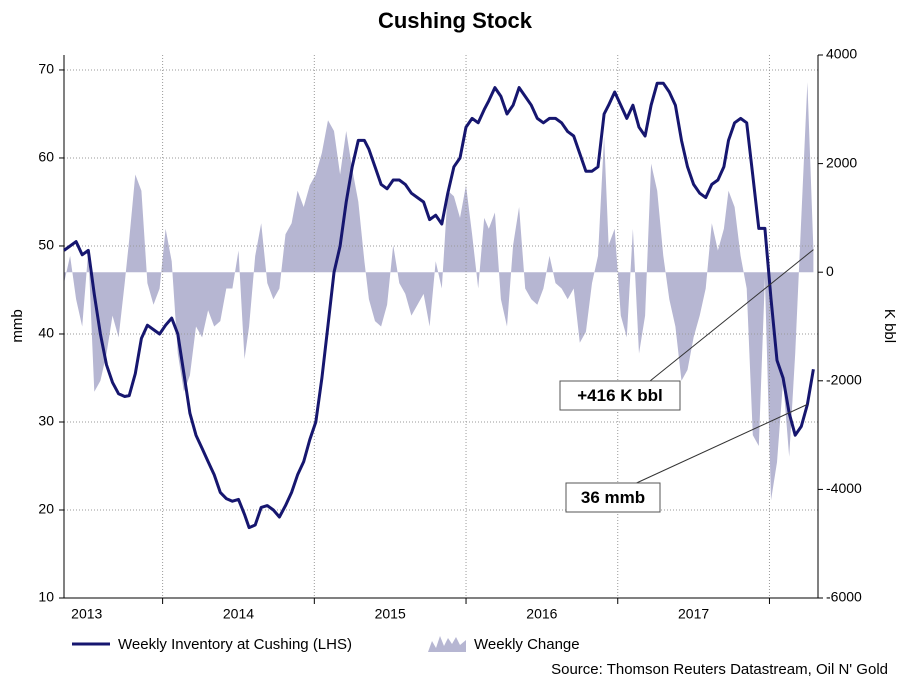 The image size is (909, 682). Describe the element at coordinates (17, 325) in the screenshot. I see `y-axis-label: mmb` at that location.